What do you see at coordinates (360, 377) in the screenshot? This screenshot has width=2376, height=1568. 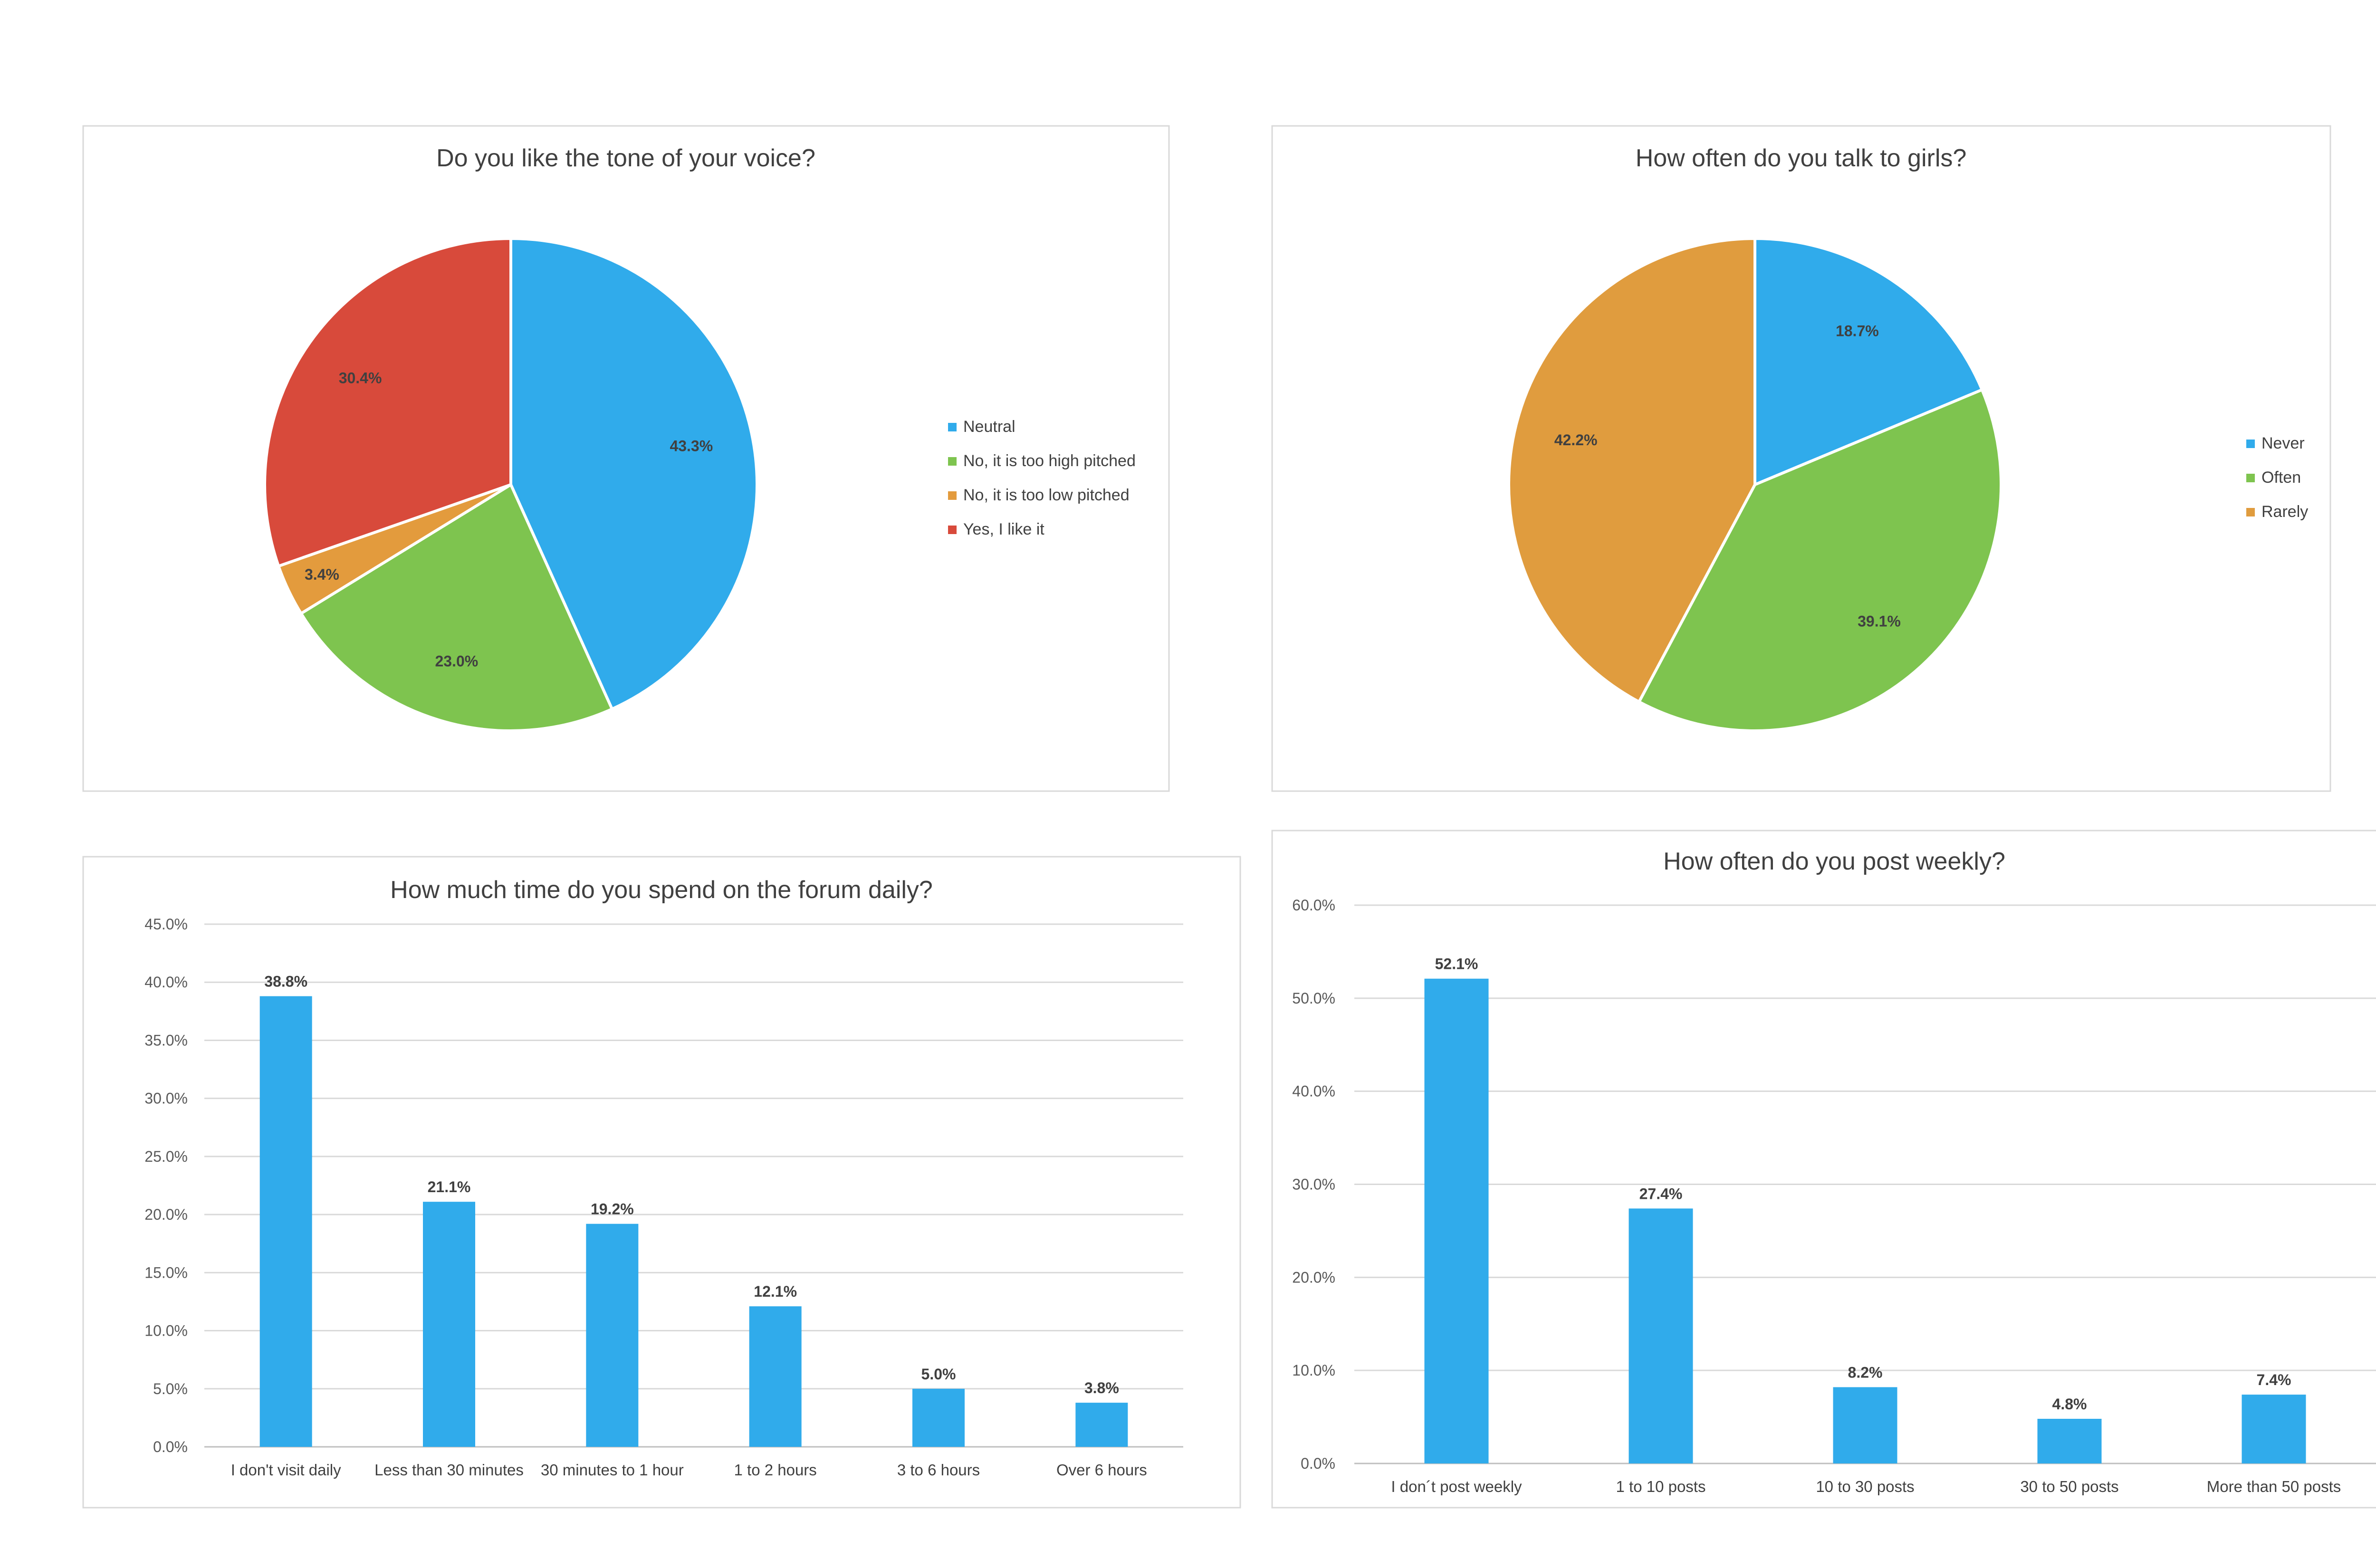 I see `slice-data-label: 30.4%` at bounding box center [360, 377].